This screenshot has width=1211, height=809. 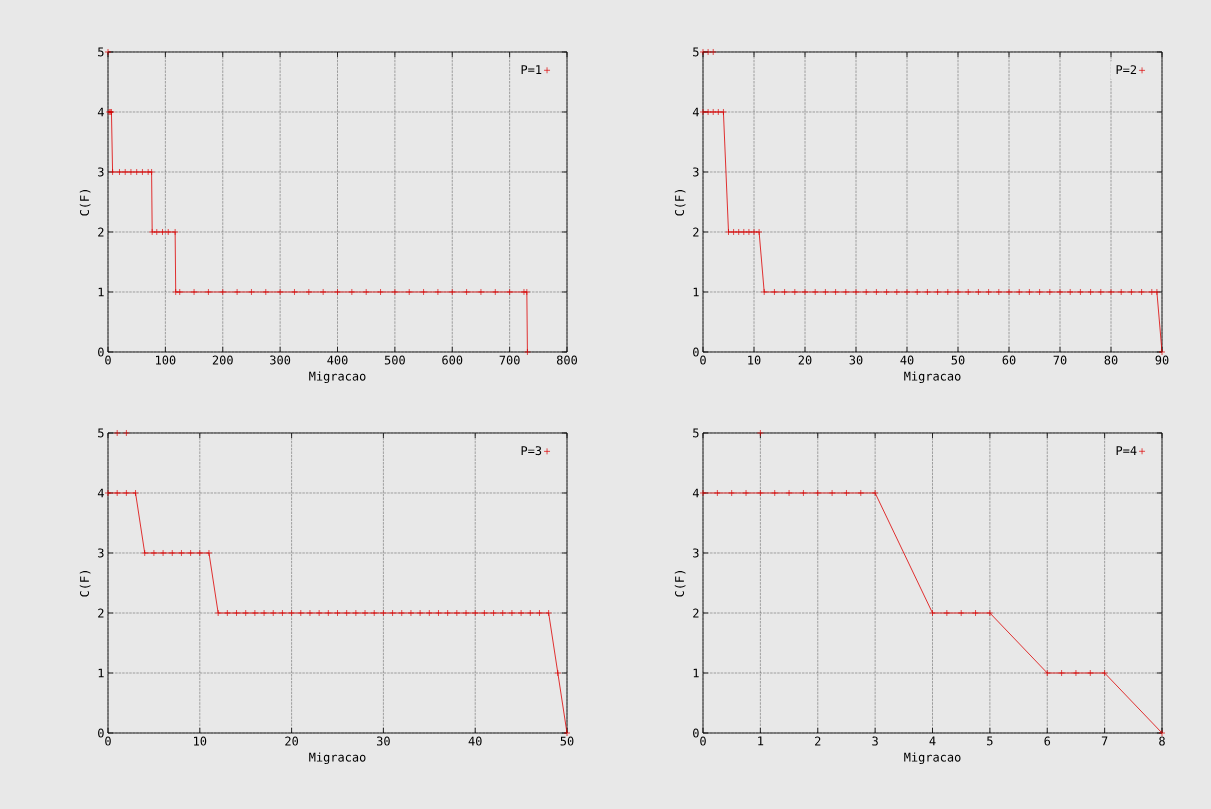 What do you see at coordinates (567, 360) in the screenshot?
I see `x-tick-label: 800` at bounding box center [567, 360].